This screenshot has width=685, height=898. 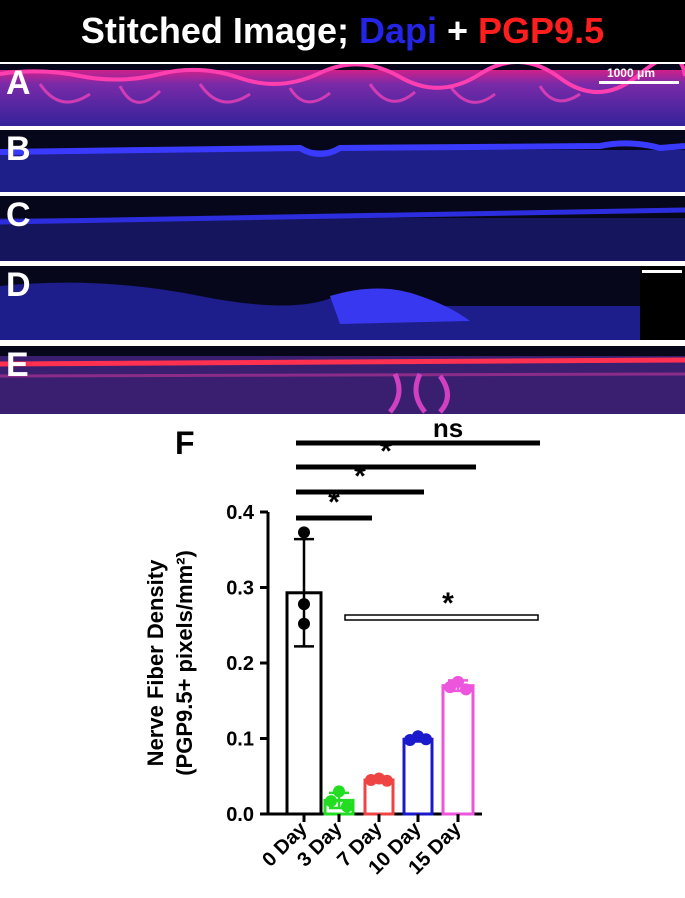 I want to click on y-axis-label-line1: Nerve Fiber Density, so click(x=155, y=662).